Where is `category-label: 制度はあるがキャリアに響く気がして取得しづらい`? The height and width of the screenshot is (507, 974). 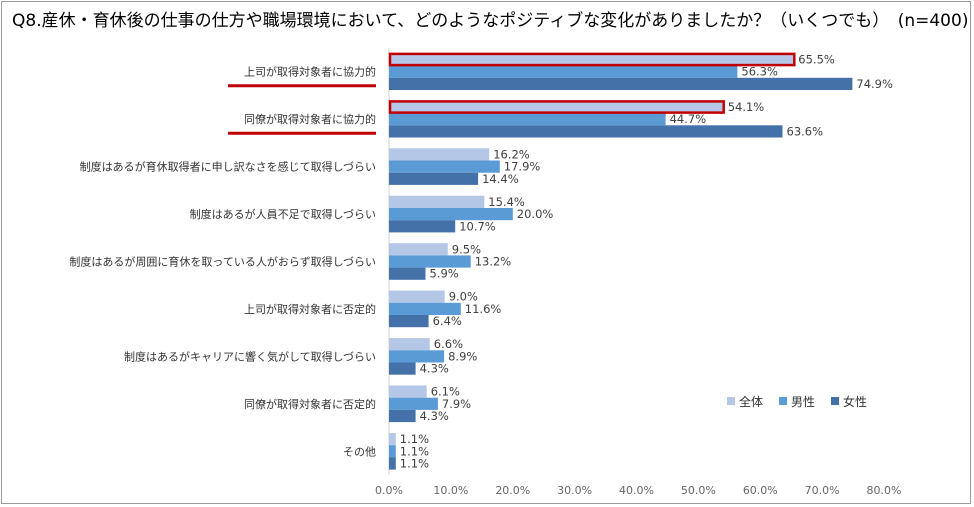
category-label: 制度はあるがキャリアに響く気がして取得しづらい is located at coordinates (250, 356).